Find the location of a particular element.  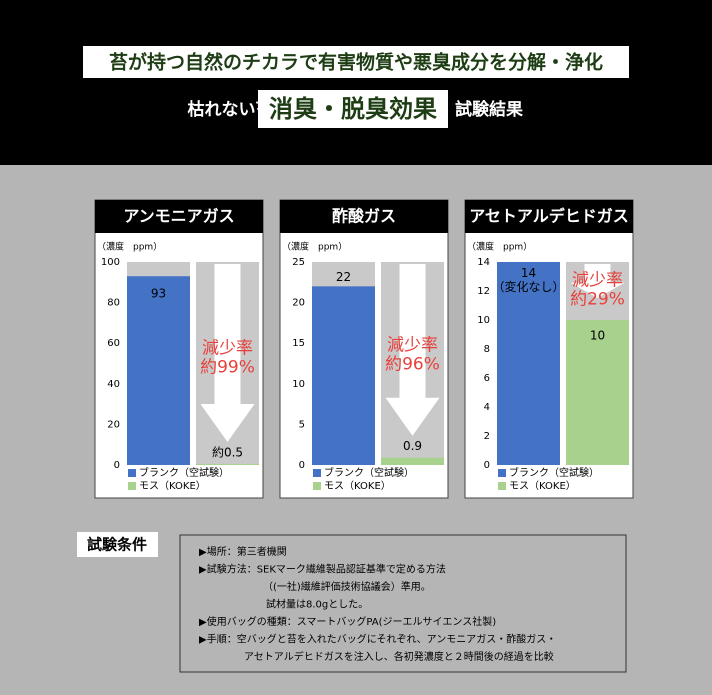

value-label: 93 is located at coordinates (158, 294).